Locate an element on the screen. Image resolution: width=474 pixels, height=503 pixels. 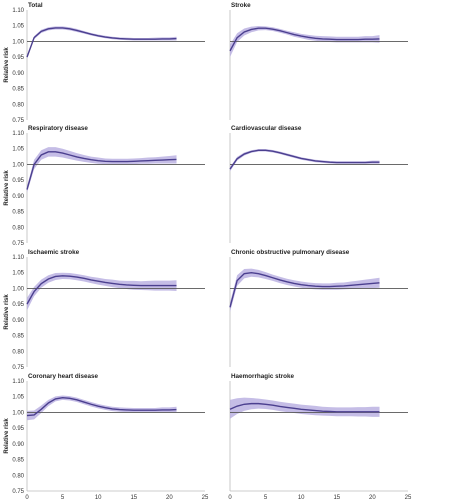
panel-title: Haemorrhagic stroke is located at coordinates (262, 376).